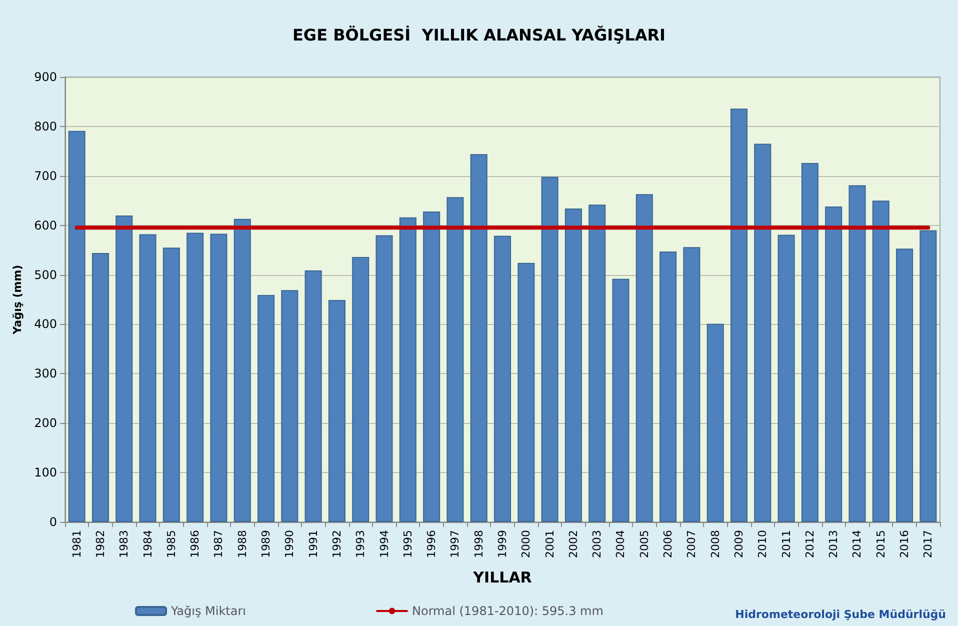  What do you see at coordinates (526, 544) in the screenshot?
I see `x-tick-label: 2000` at bounding box center [526, 544].